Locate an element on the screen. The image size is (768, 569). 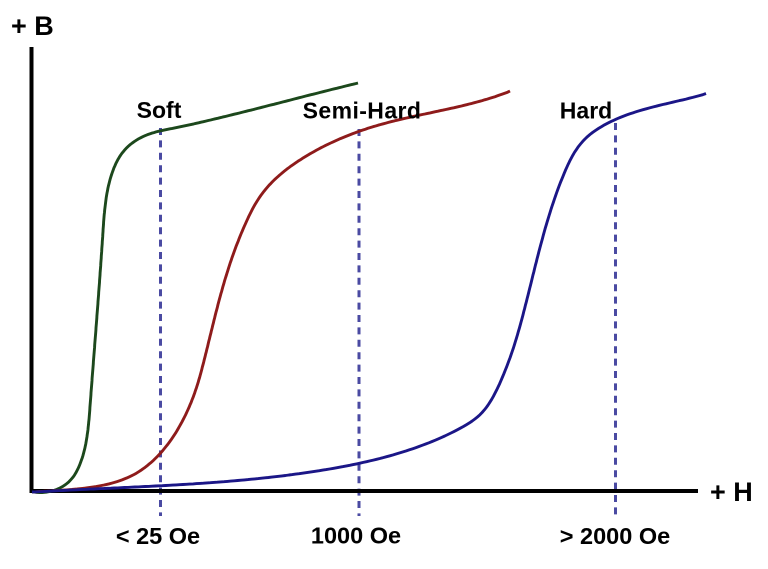
svg-text: + B is located at coordinates (32, 26).